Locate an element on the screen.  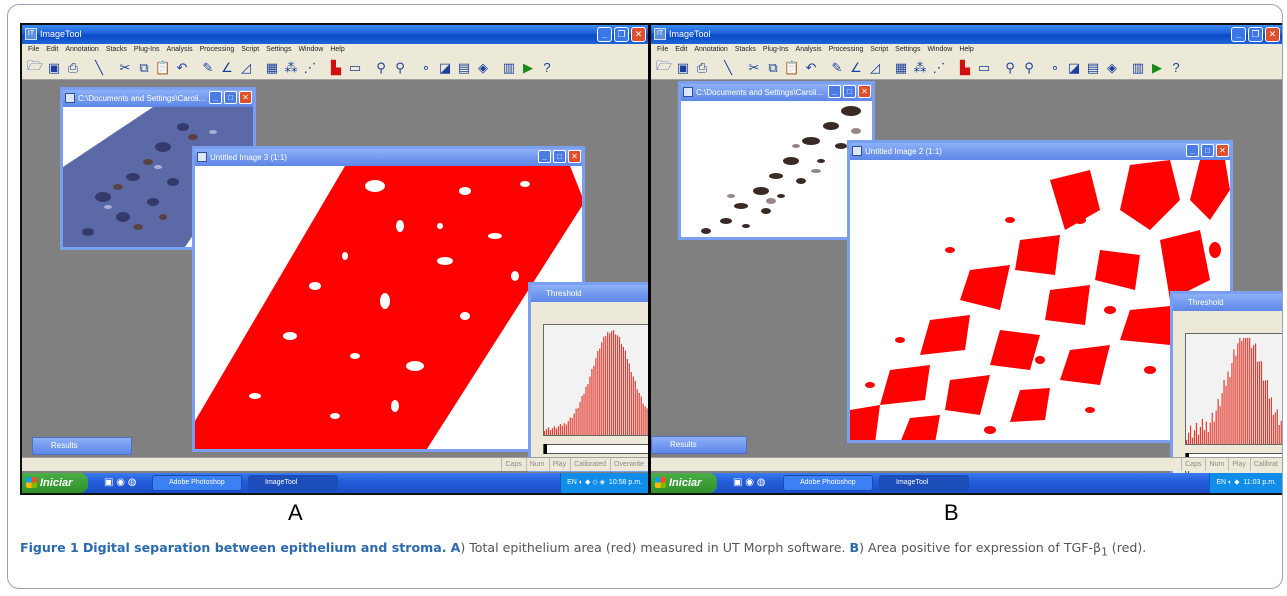
threshold-slider is located at coordinates (595, 449).